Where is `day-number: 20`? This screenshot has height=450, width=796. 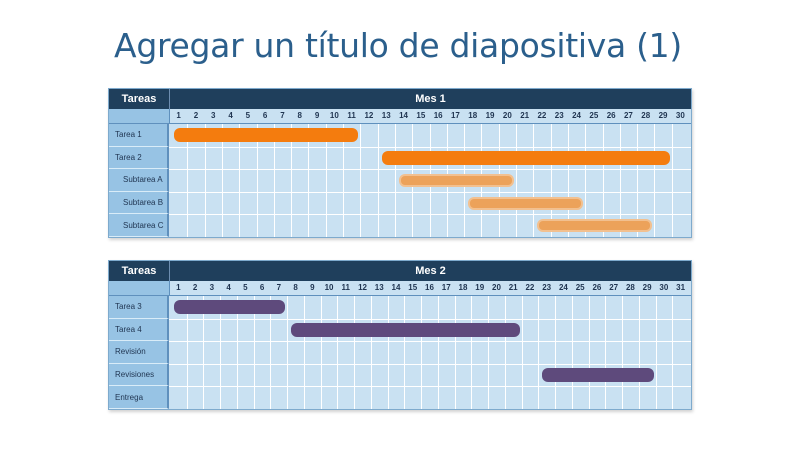
day-number: 20 is located at coordinates (496, 287).